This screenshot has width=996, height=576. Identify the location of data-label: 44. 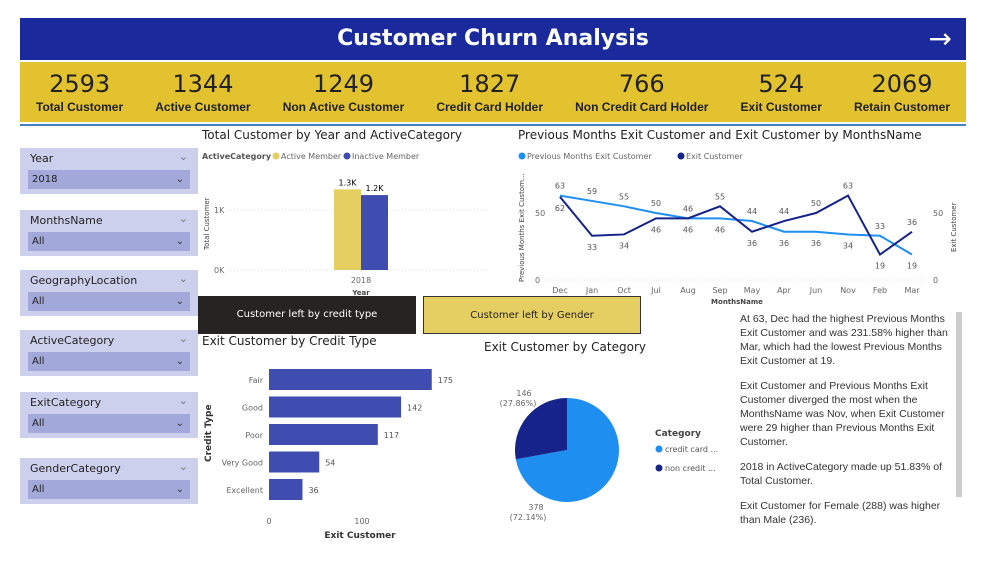
(752, 211).